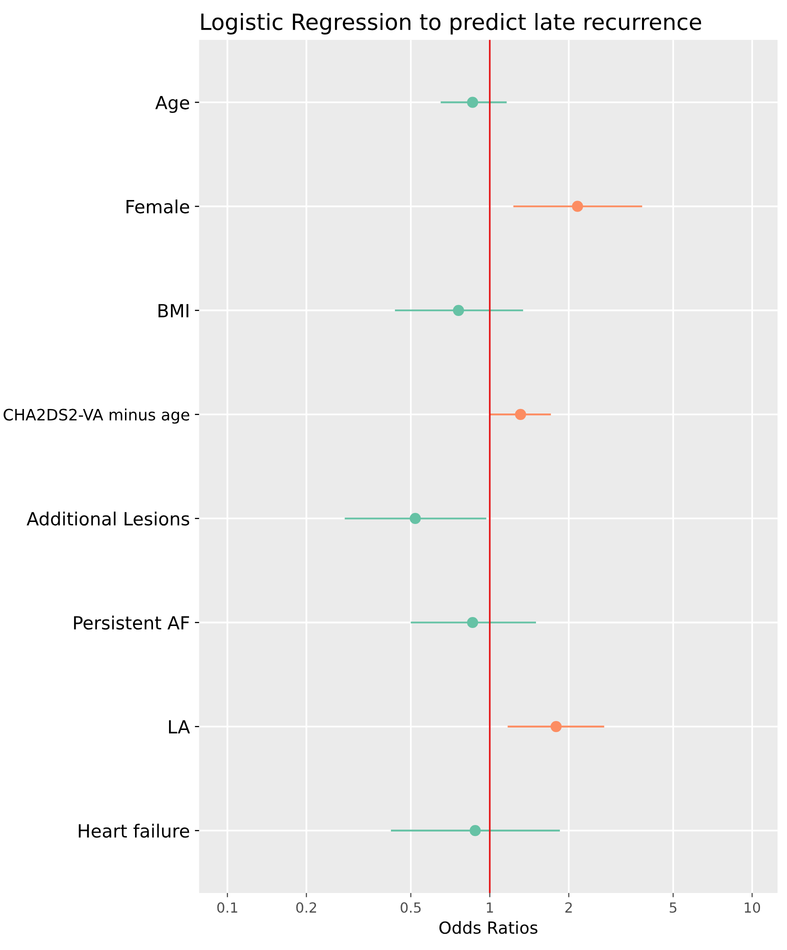 This screenshot has width=787, height=950. Describe the element at coordinates (410, 907) in the screenshot. I see `x-tick-label: 0.5` at that location.